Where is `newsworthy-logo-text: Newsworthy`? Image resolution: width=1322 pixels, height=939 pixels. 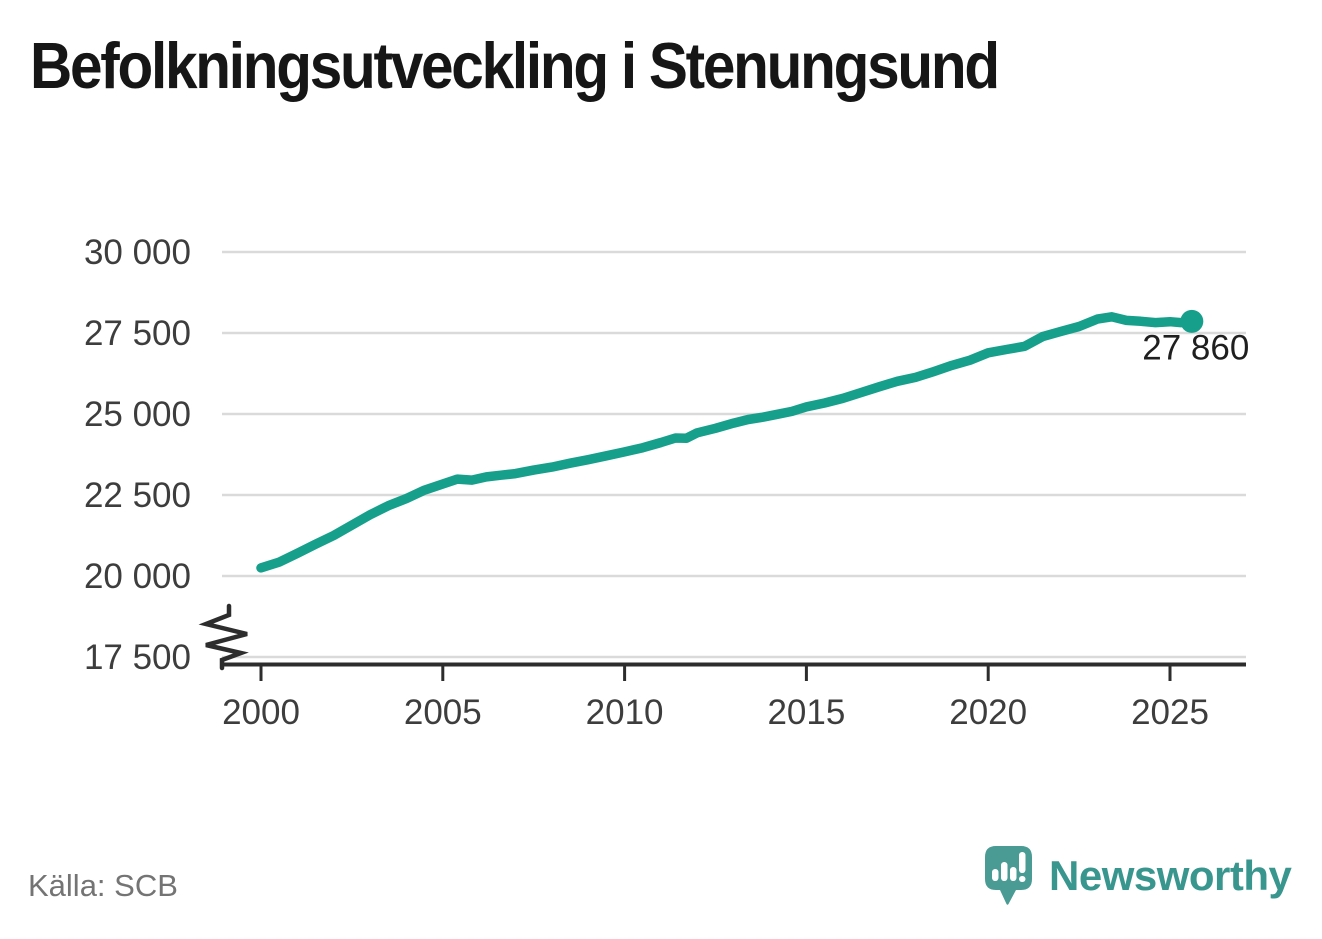
newsworthy-logo-text: Newsworthy is located at coordinates (1170, 875).